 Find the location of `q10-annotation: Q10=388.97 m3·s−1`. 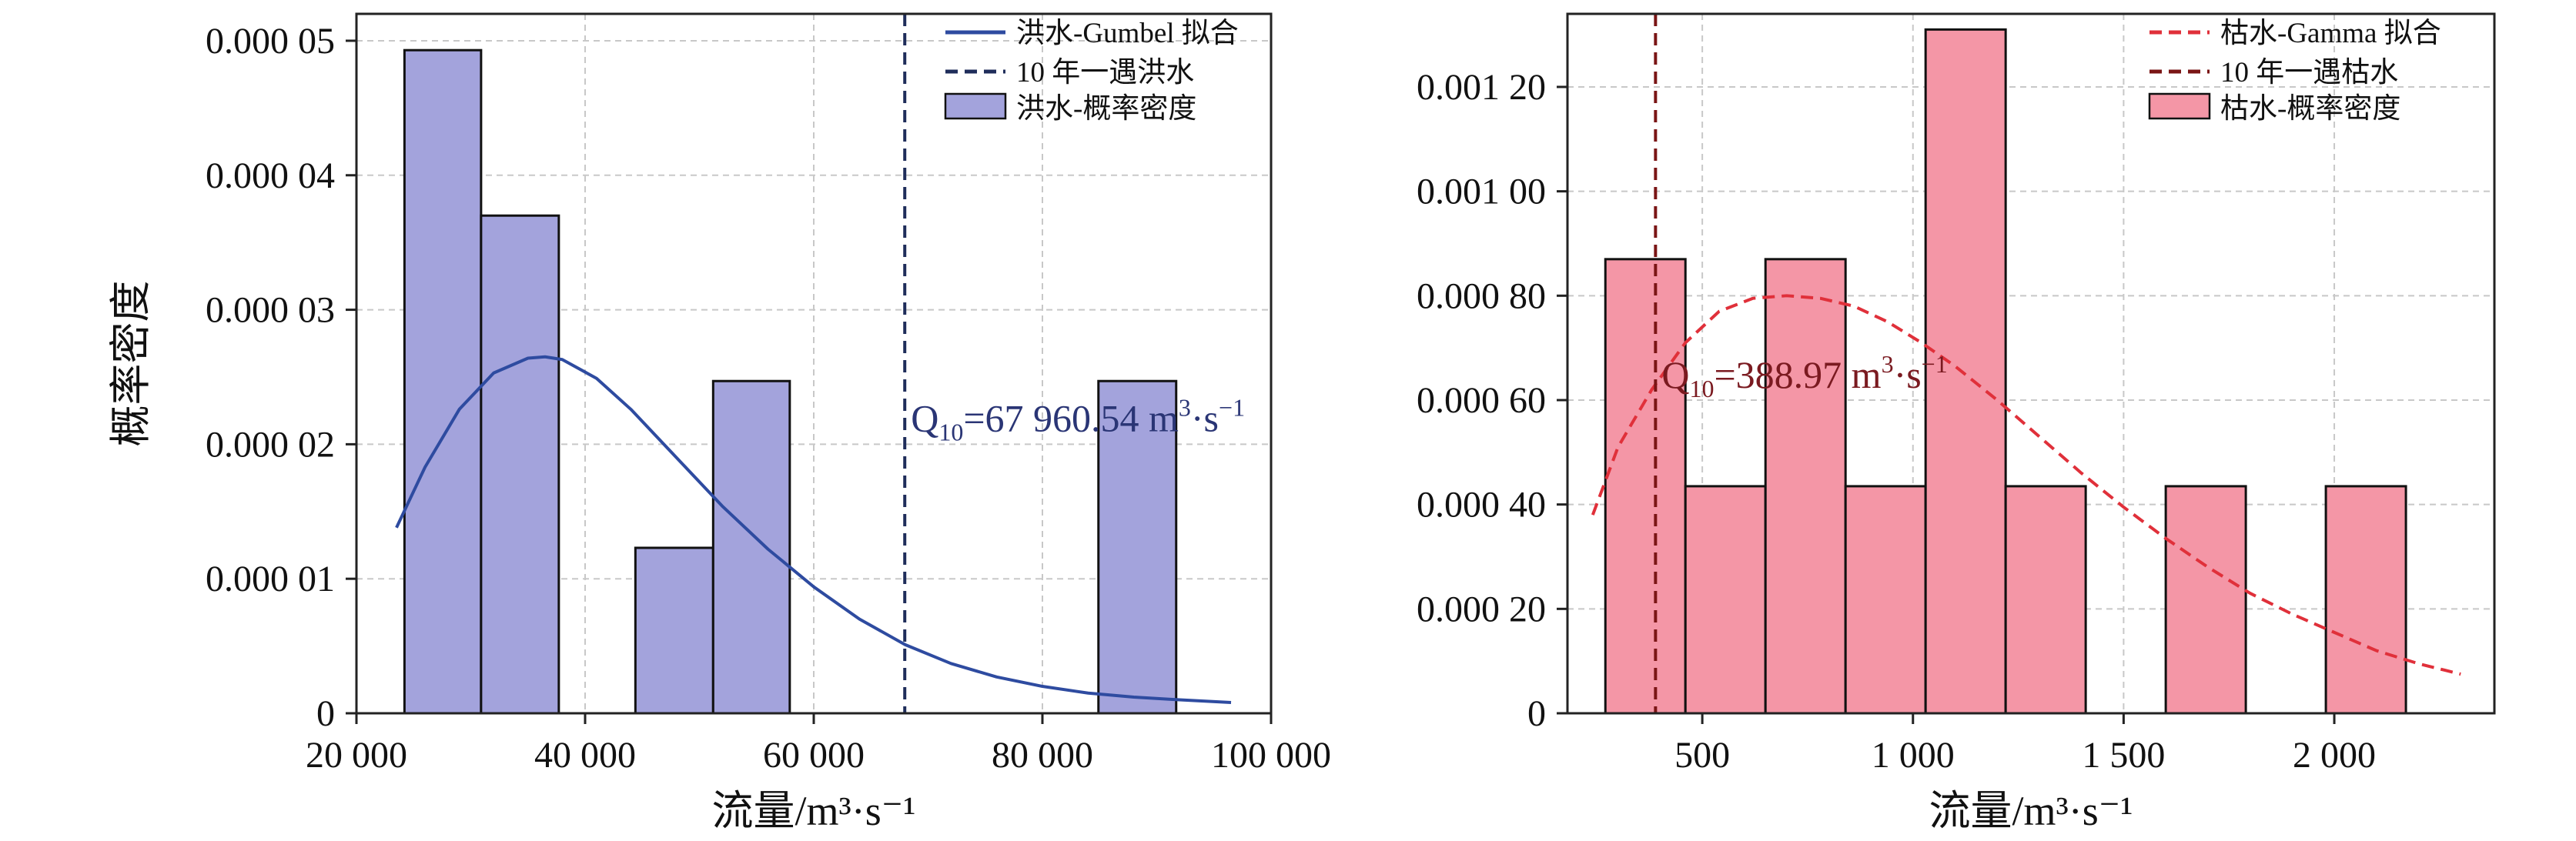

q10-annotation: Q10=388.97 m3·s−1 is located at coordinates (1804, 376).